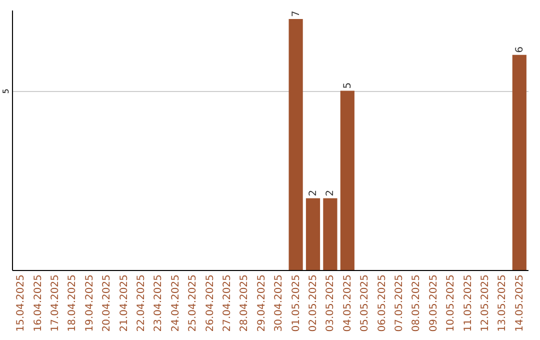 Image resolution: width=540 pixels, height=340 pixels. What do you see at coordinates (279, 303) in the screenshot?
I see `x-tick-label: 30.04.2025` at bounding box center [279, 303].